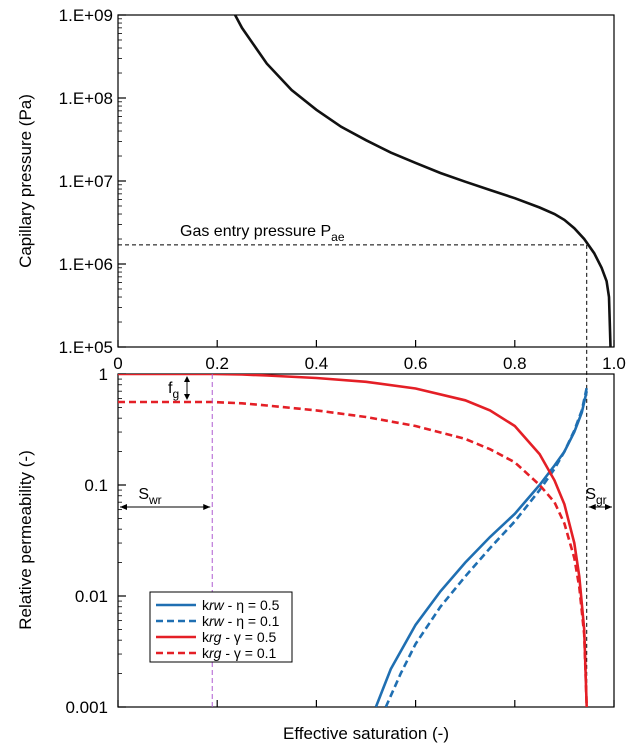 The image size is (630, 747). What do you see at coordinates (614, 363) in the screenshot?
I see `x-tick-label: 1.0` at bounding box center [614, 363].